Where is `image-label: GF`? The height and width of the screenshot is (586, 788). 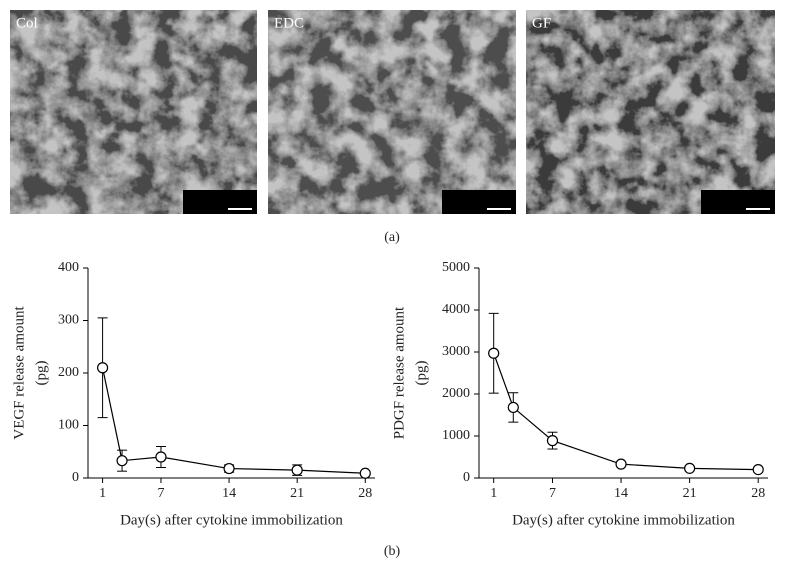
image-label: GF is located at coordinates (541, 23).